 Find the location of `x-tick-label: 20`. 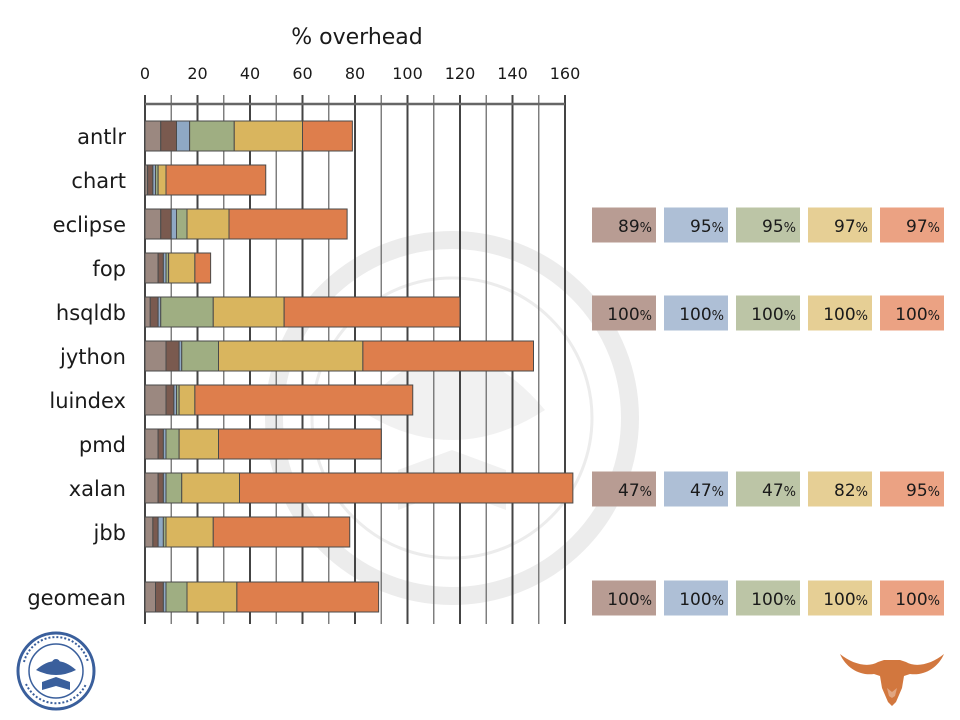

x-tick-label: 20 is located at coordinates (197, 73).